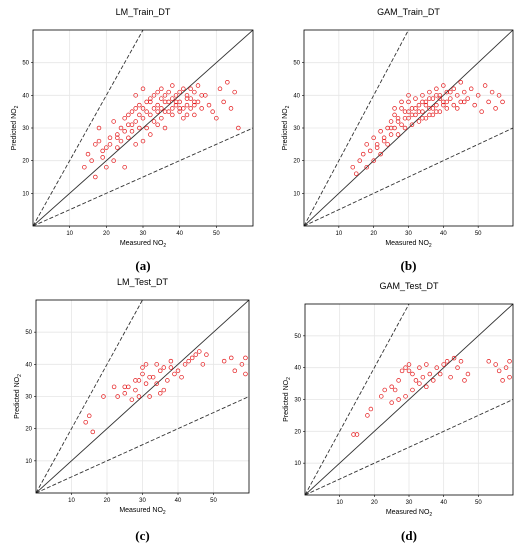 The height and width of the screenshot is (550, 523). I want to click on x-tick-label: 30, so click(142, 501).